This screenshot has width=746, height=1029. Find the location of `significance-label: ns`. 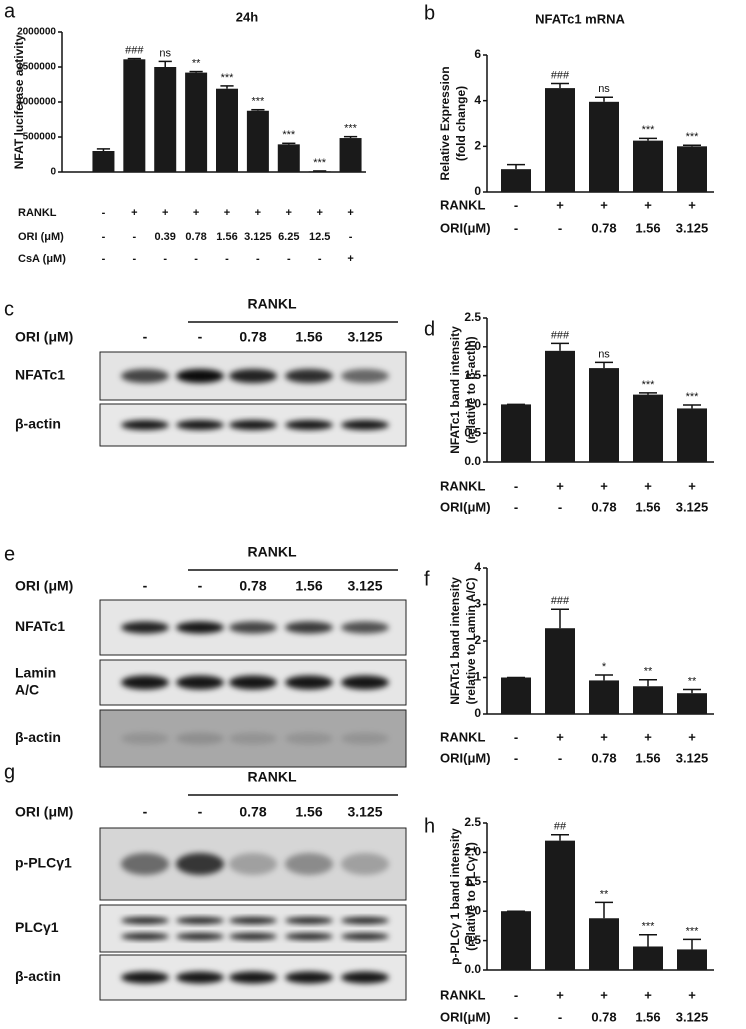

significance-label: ns is located at coordinates (604, 354).